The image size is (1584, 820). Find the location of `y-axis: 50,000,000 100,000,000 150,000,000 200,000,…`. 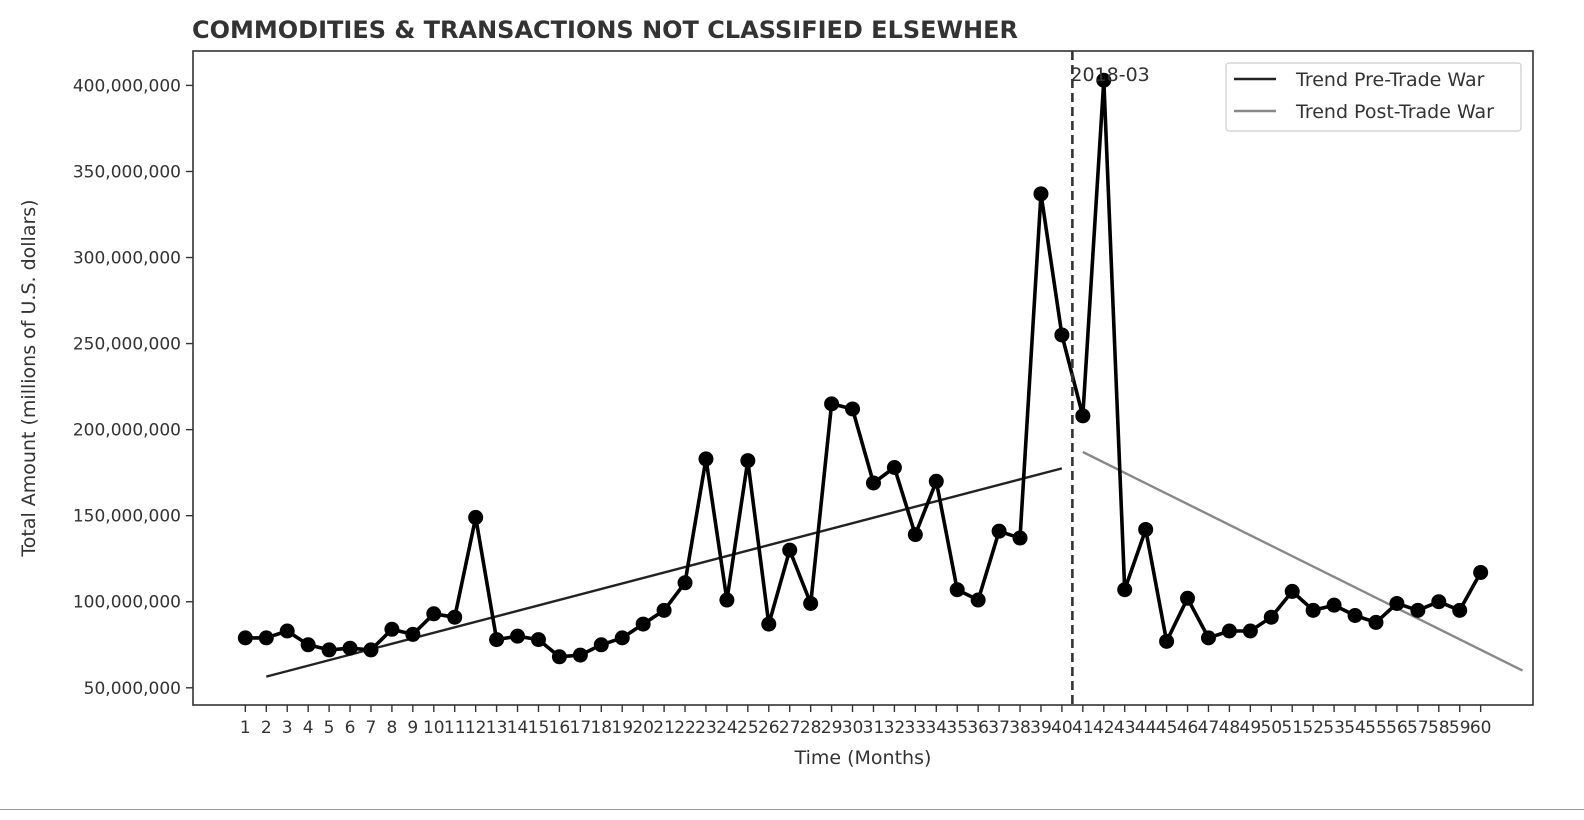

y-axis: 50,000,000 100,000,000 150,000,000 200,000,… is located at coordinates (133, 387).